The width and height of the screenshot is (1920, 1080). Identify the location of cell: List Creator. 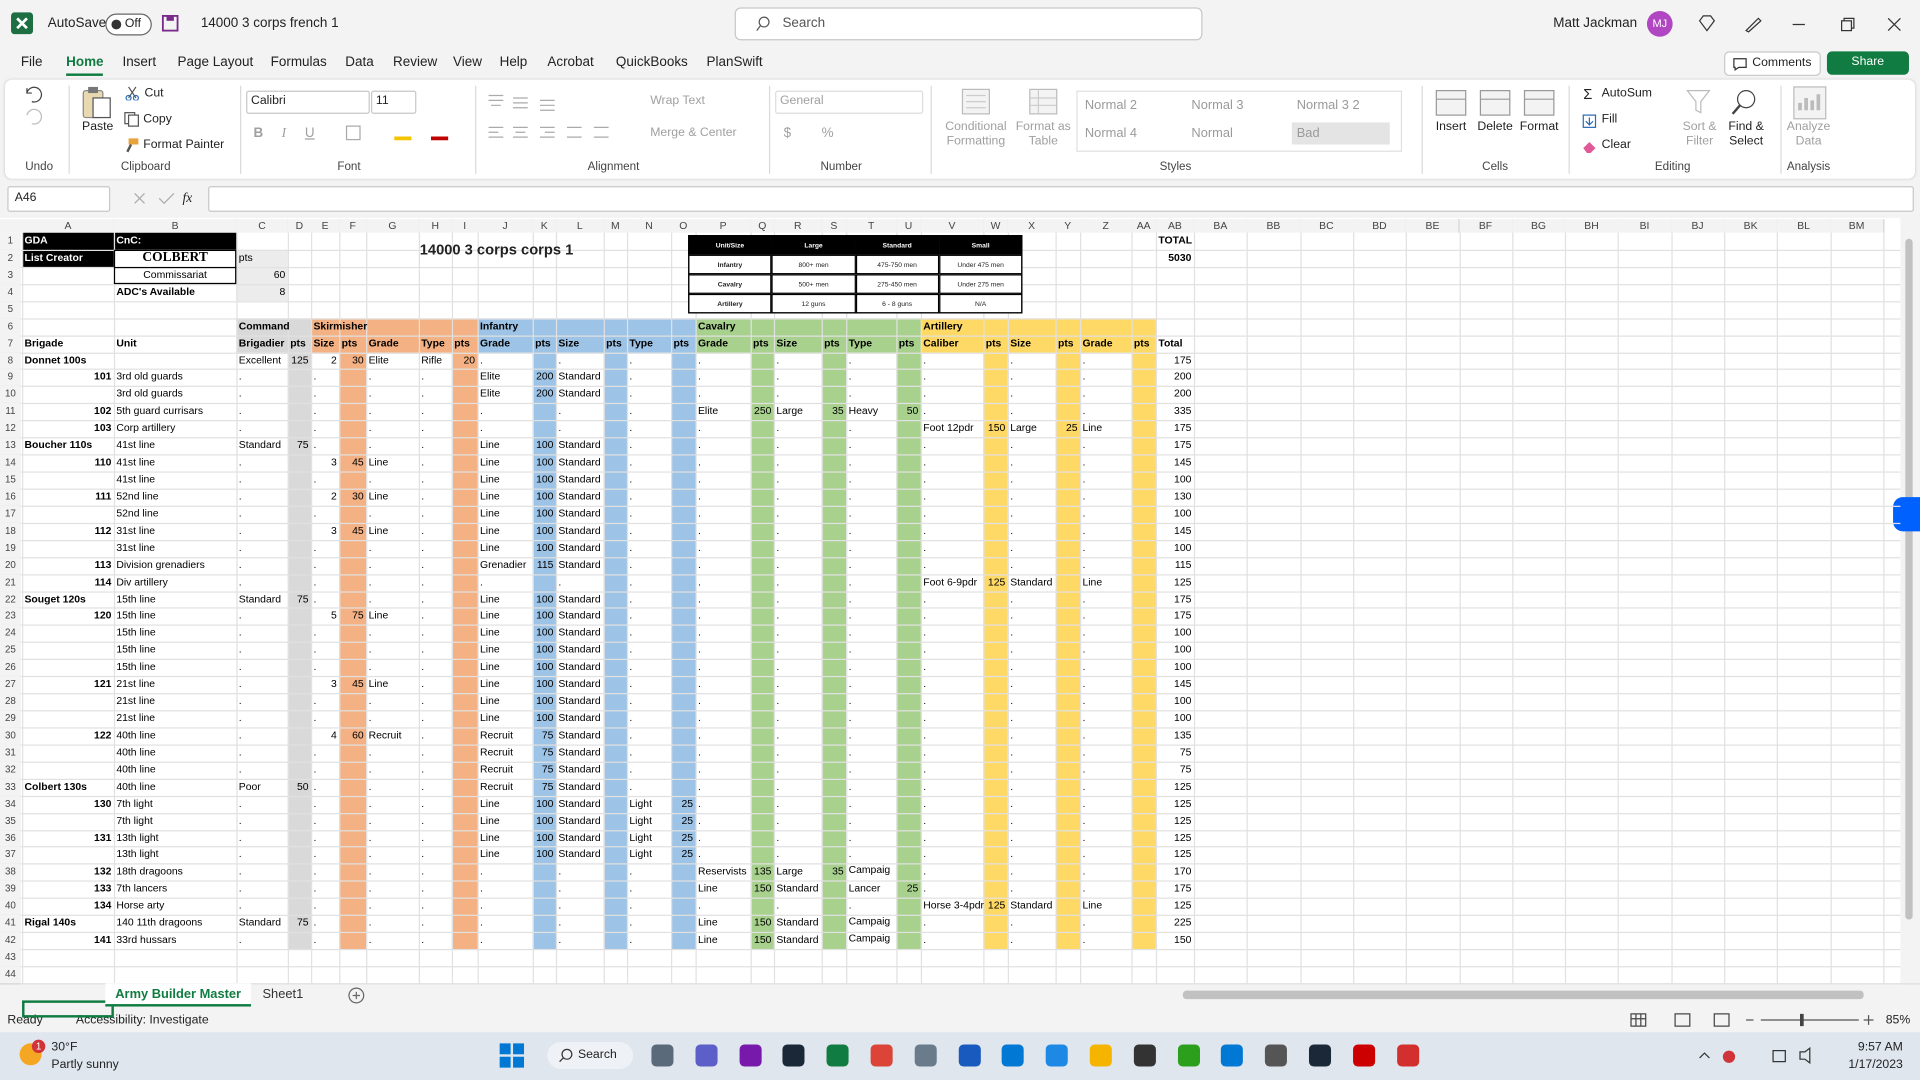
(53, 257).